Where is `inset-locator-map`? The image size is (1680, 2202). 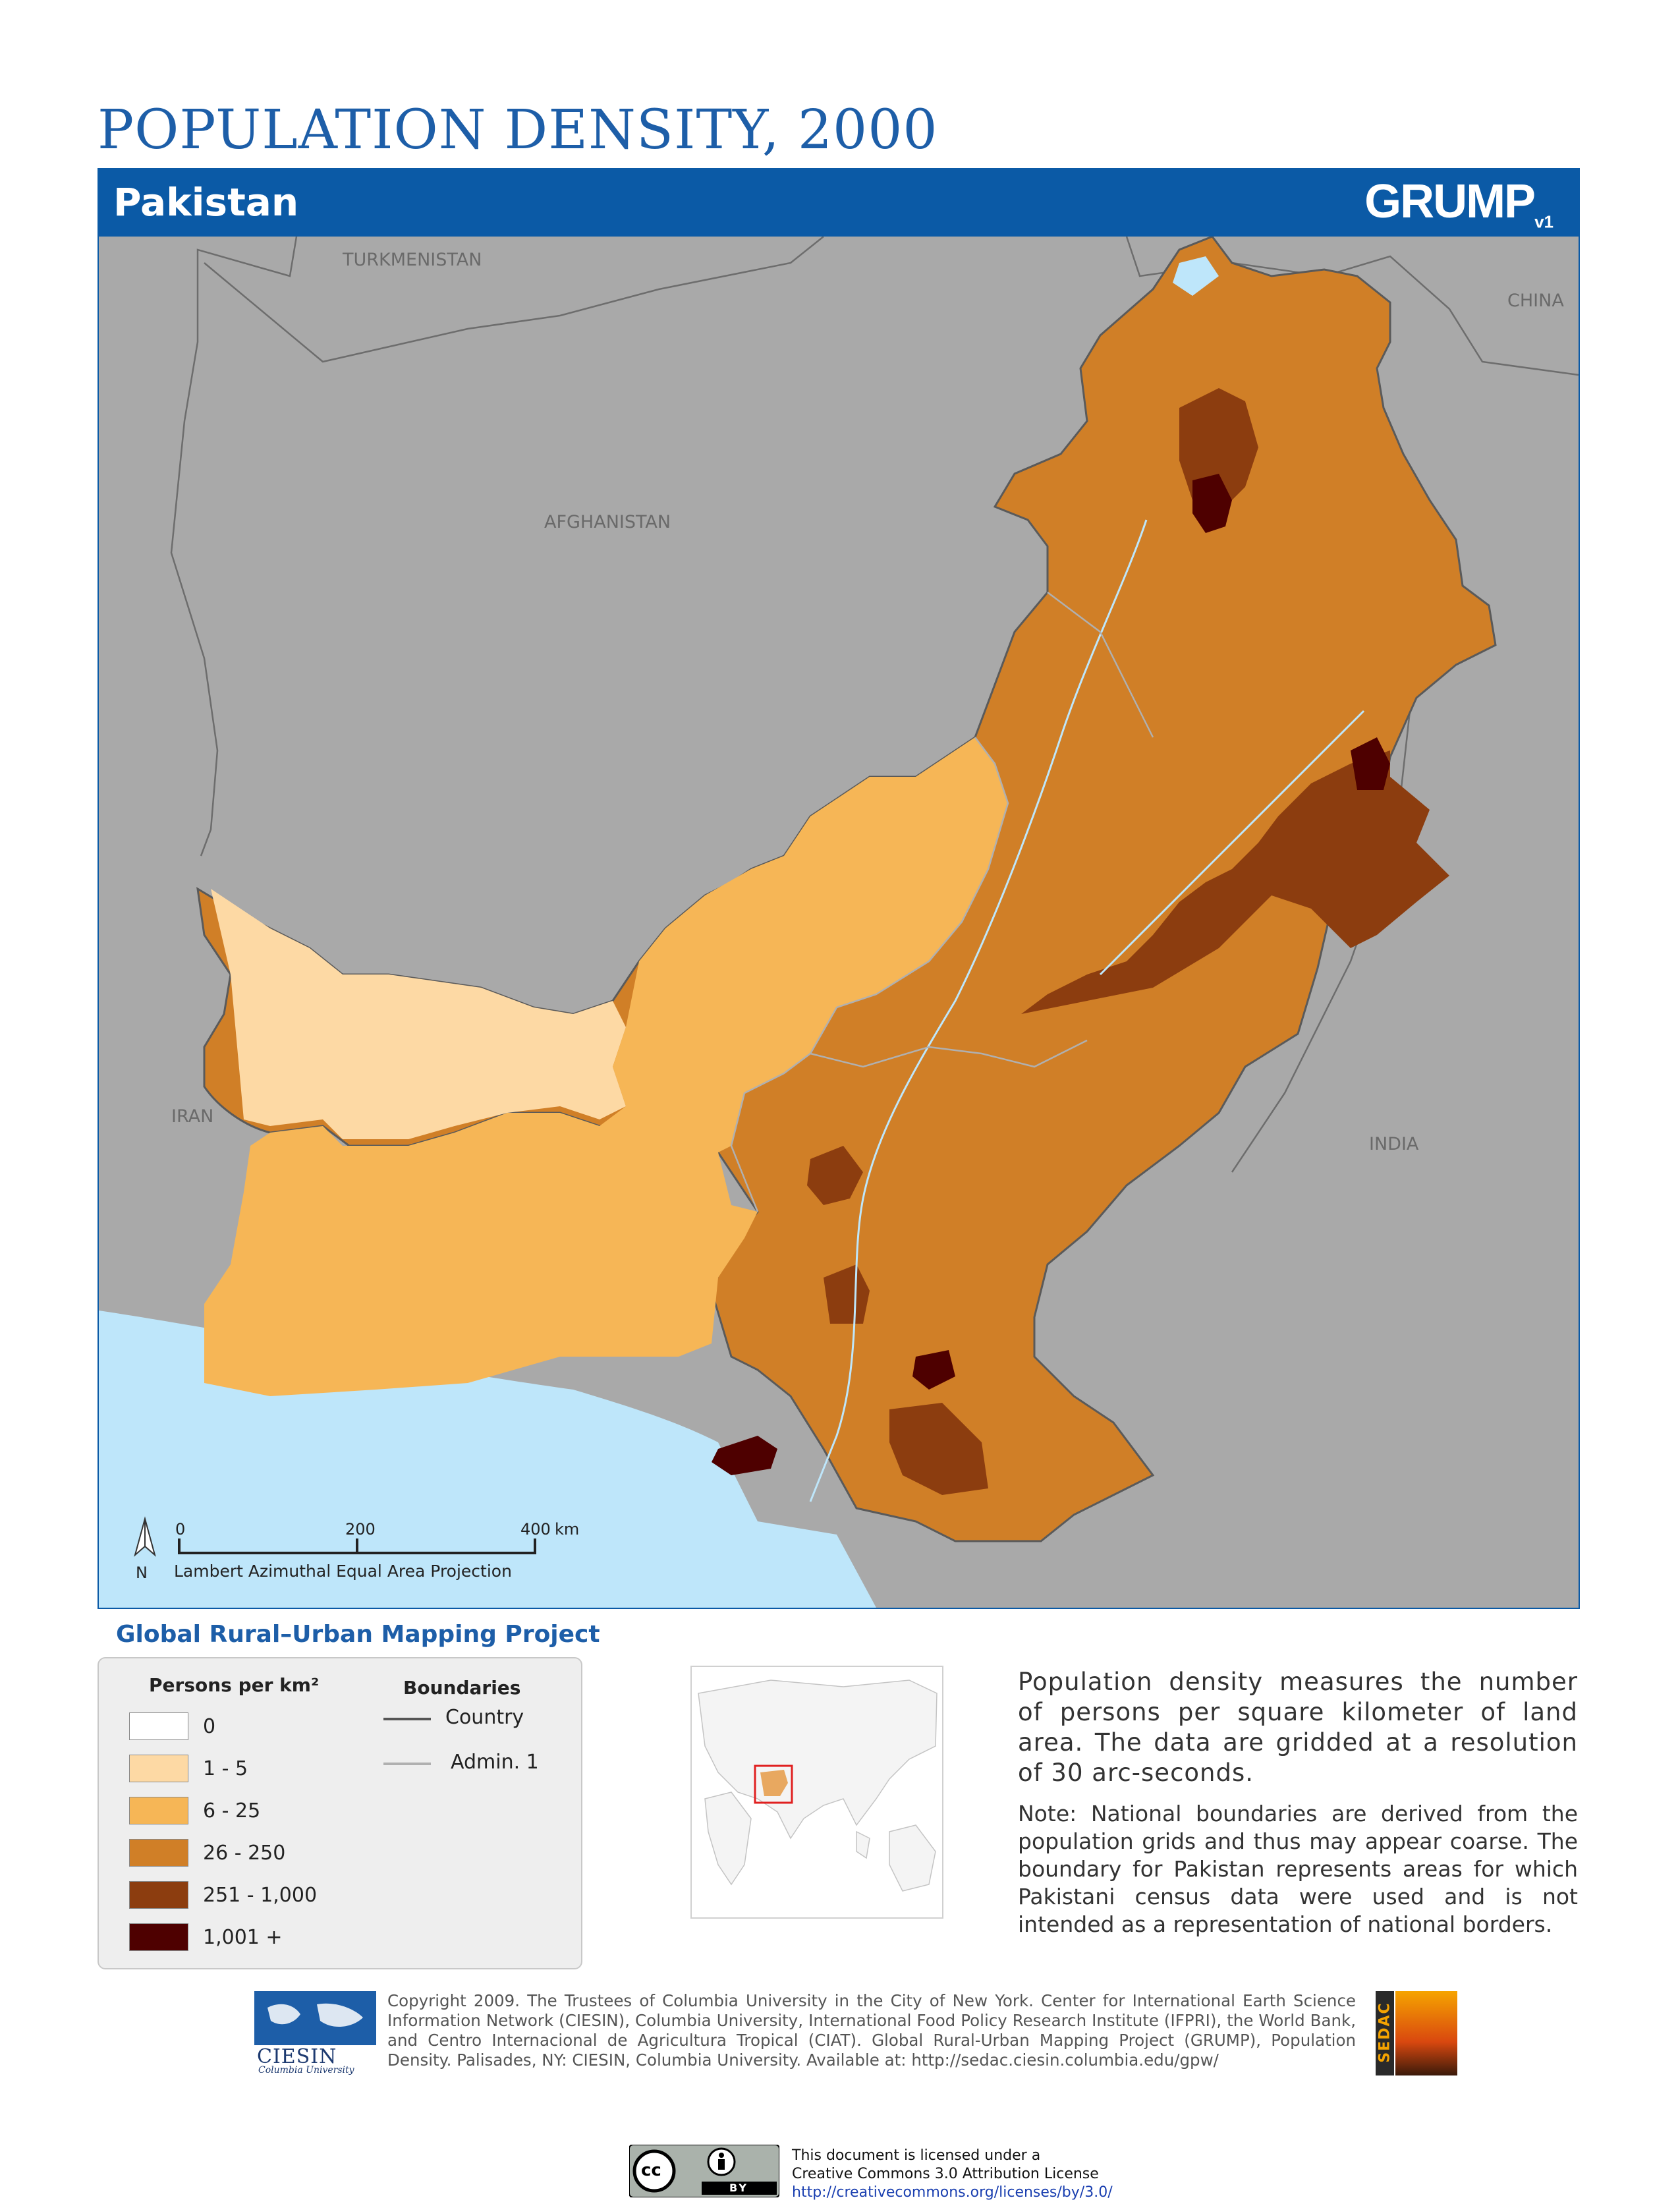 inset-locator-map is located at coordinates (816, 1792).